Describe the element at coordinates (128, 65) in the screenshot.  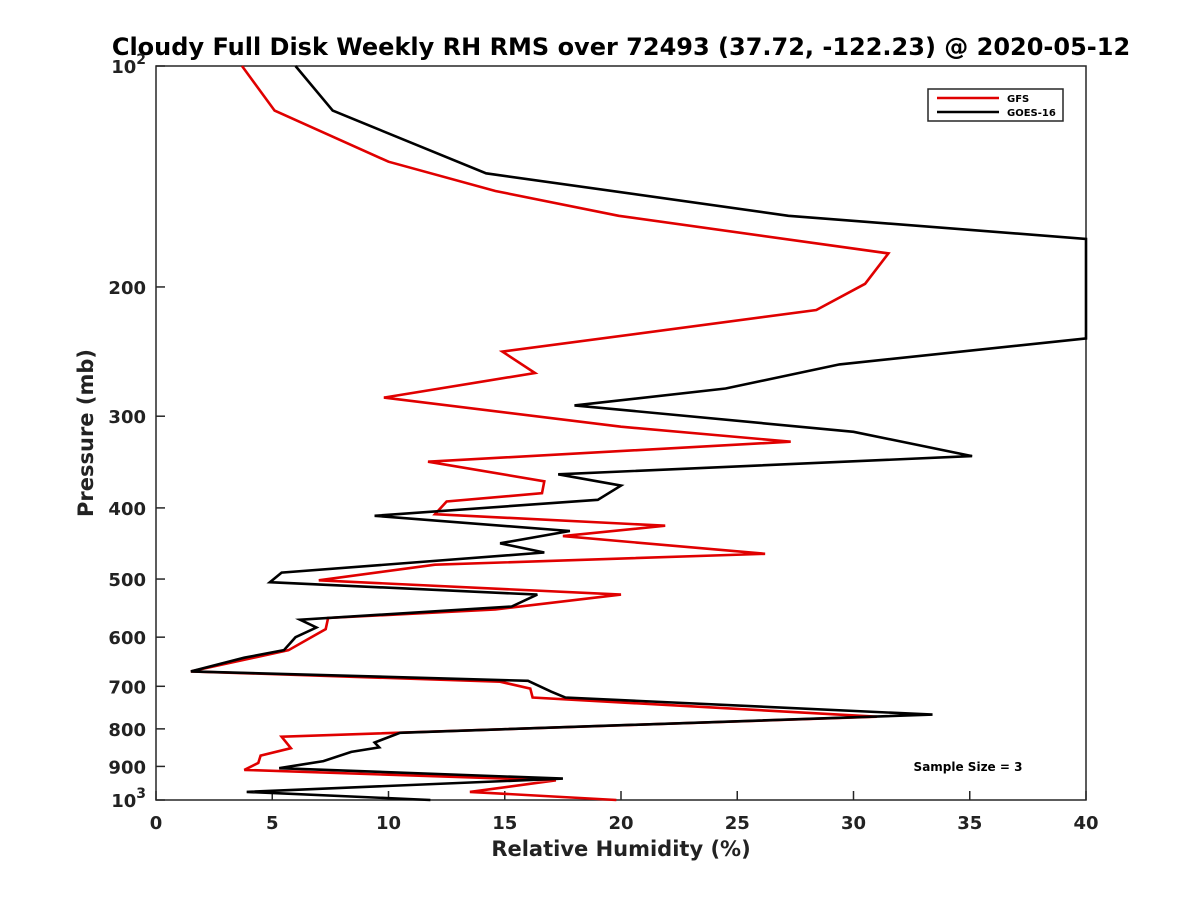
I see `y-tick-label: 10²` at that location.